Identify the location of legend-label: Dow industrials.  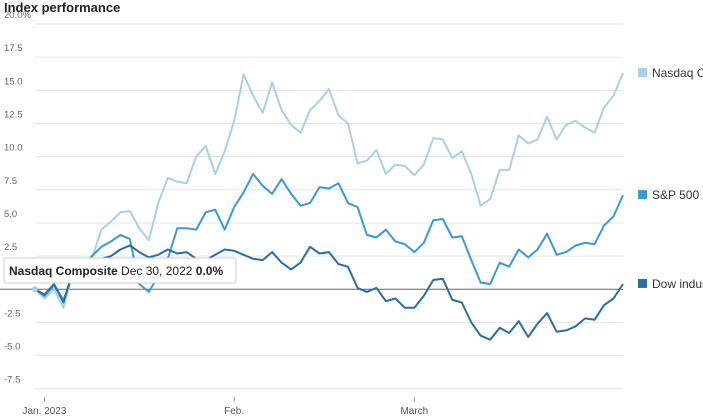
(677, 284).